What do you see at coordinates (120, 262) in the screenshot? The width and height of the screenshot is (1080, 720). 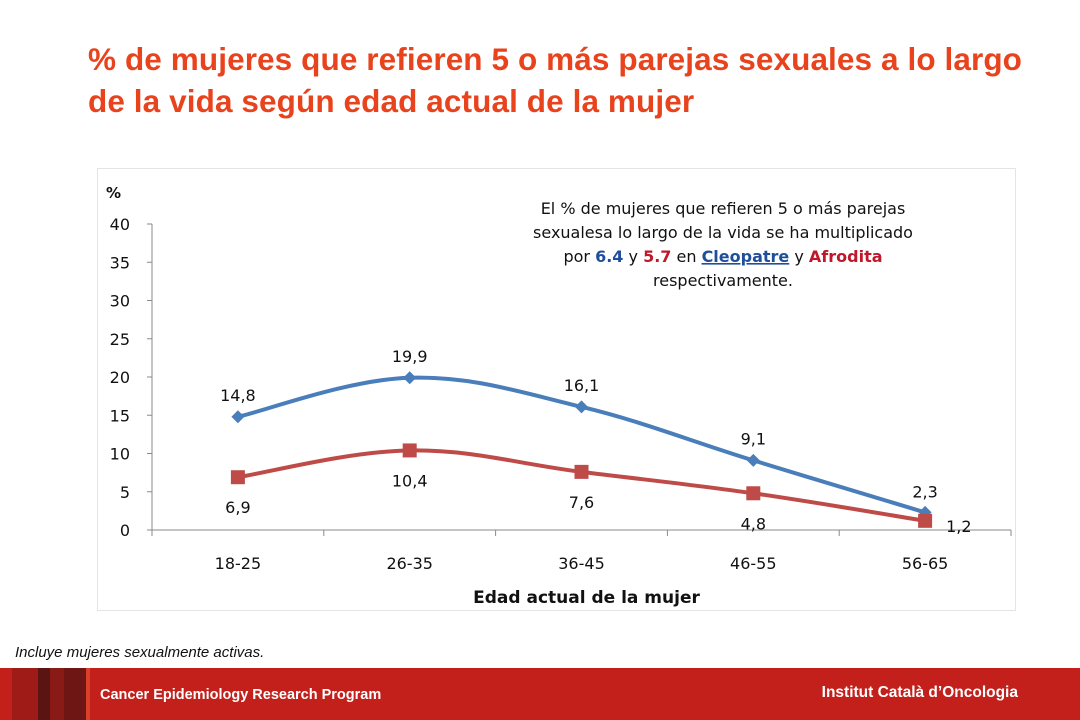 I see `y-tick-label: 35` at bounding box center [120, 262].